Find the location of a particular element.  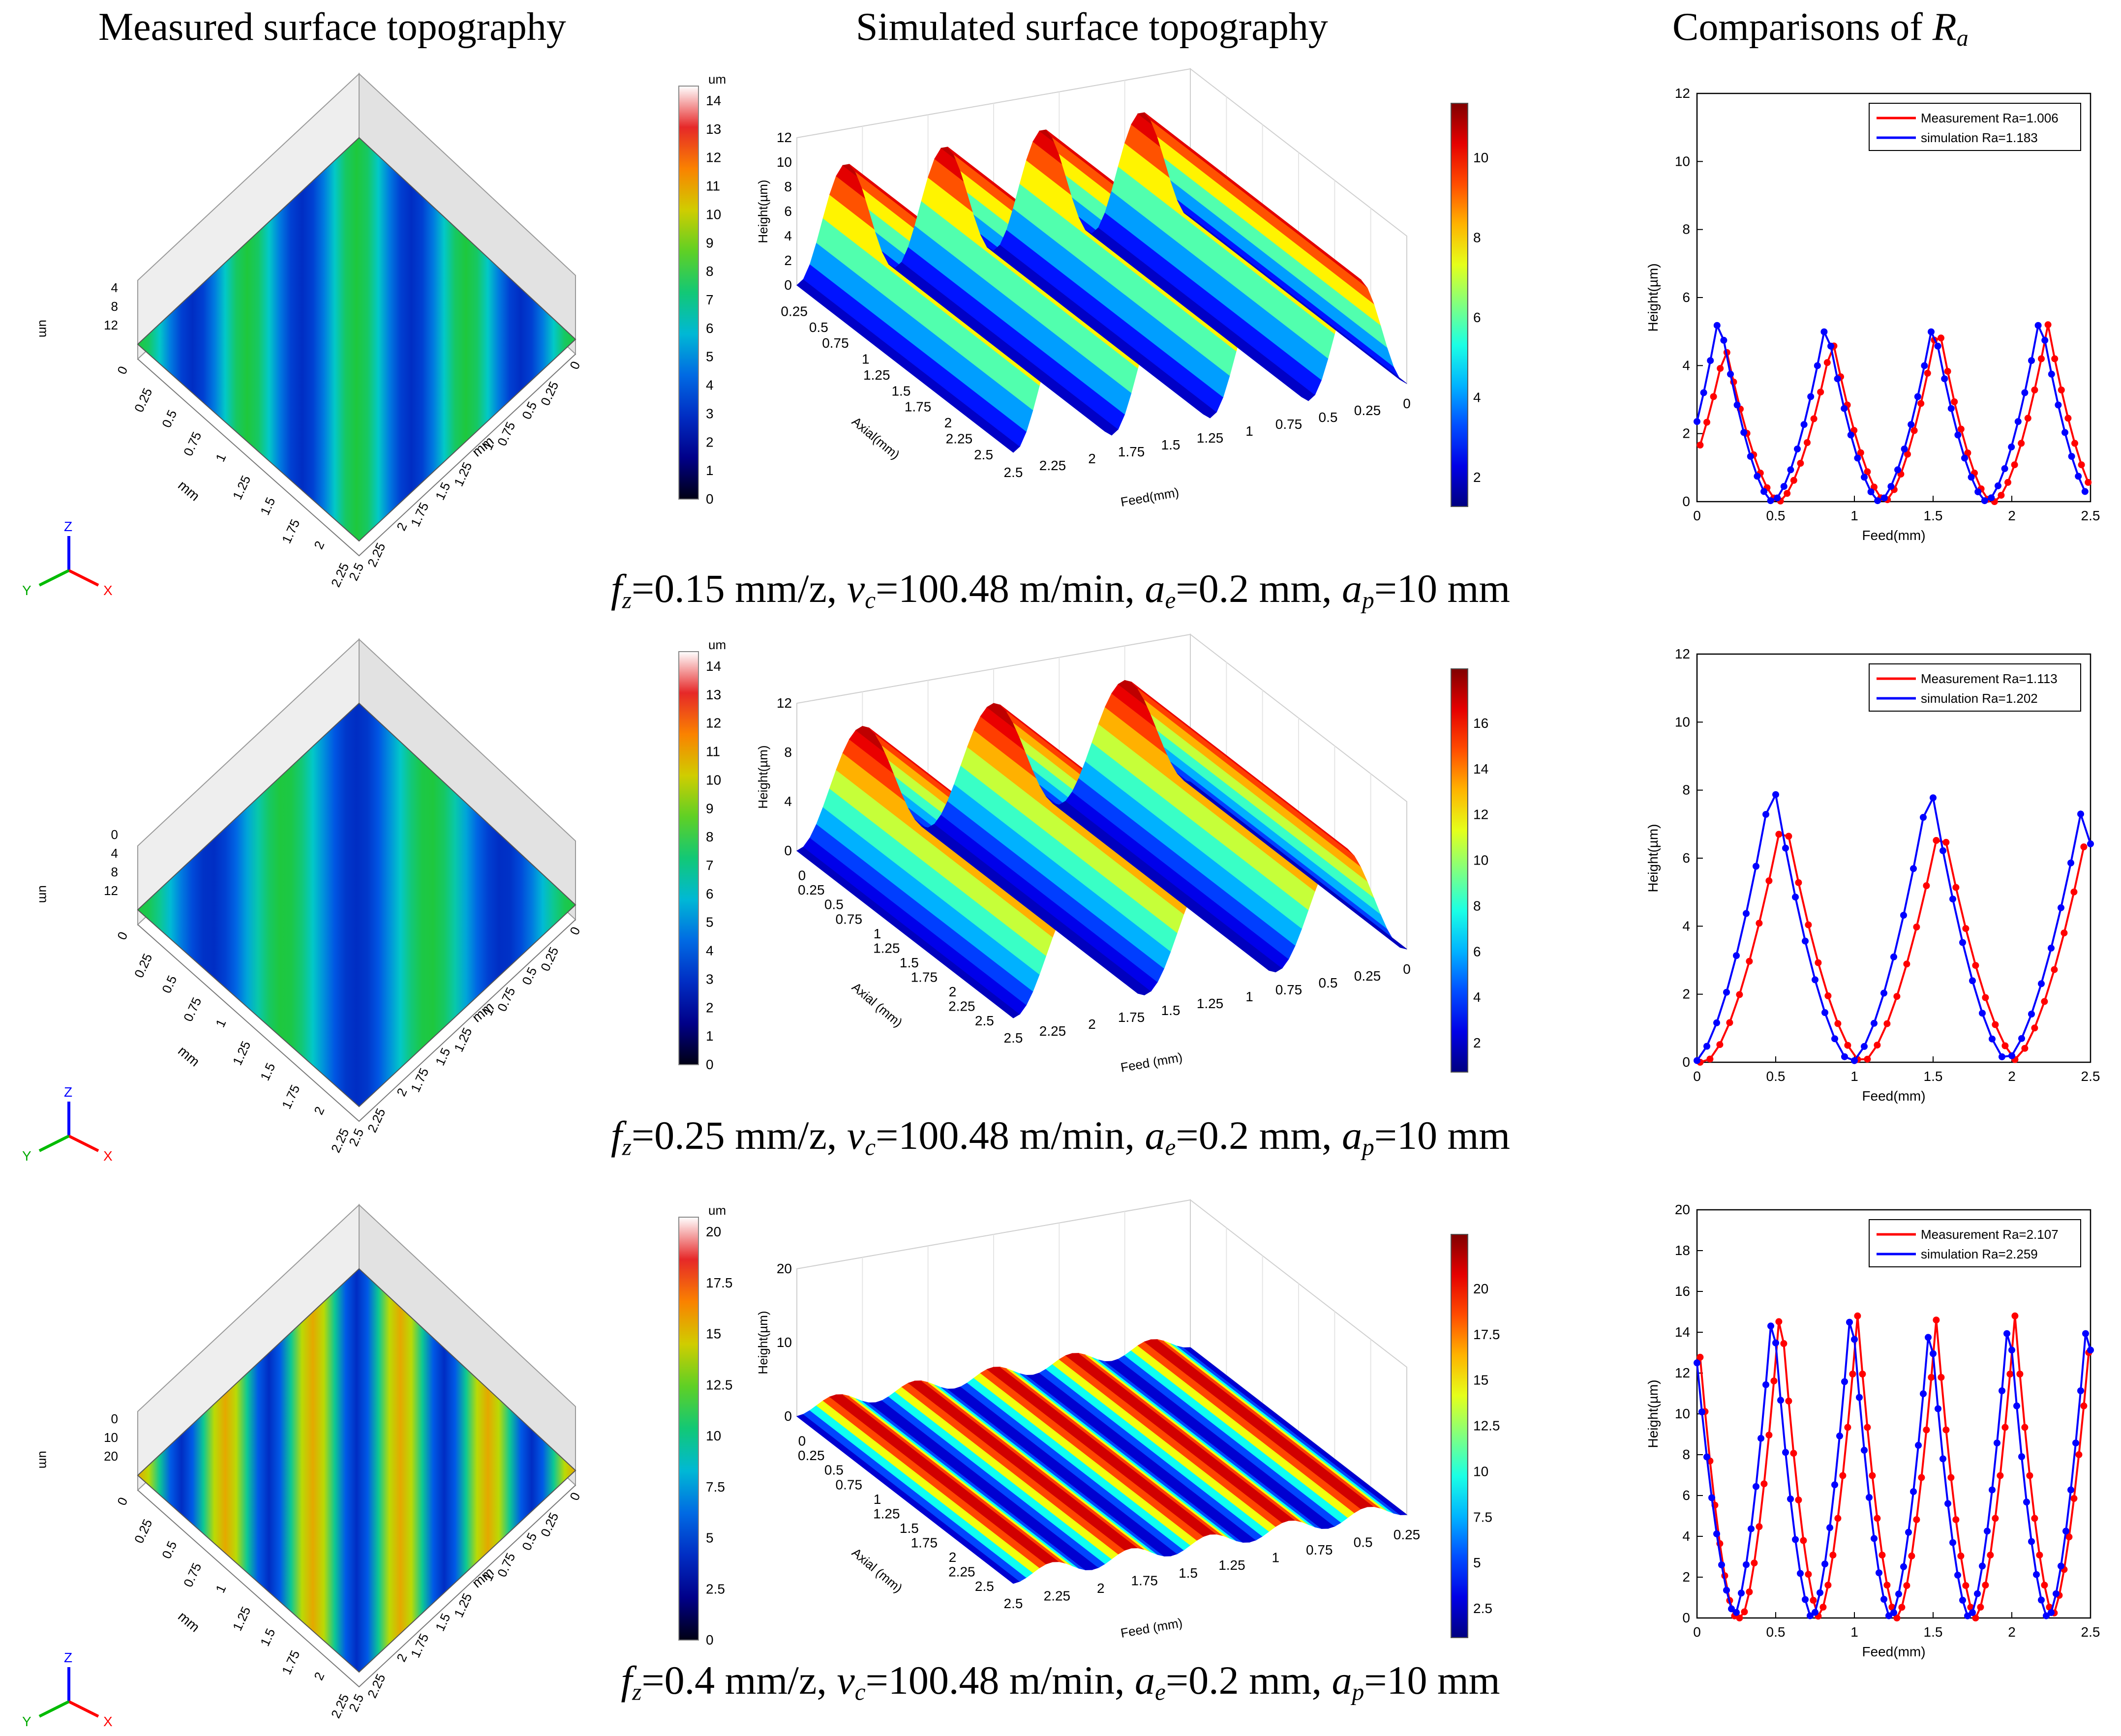

sim-feed-tick-label: 1.5 is located at coordinates (1188, 1573).